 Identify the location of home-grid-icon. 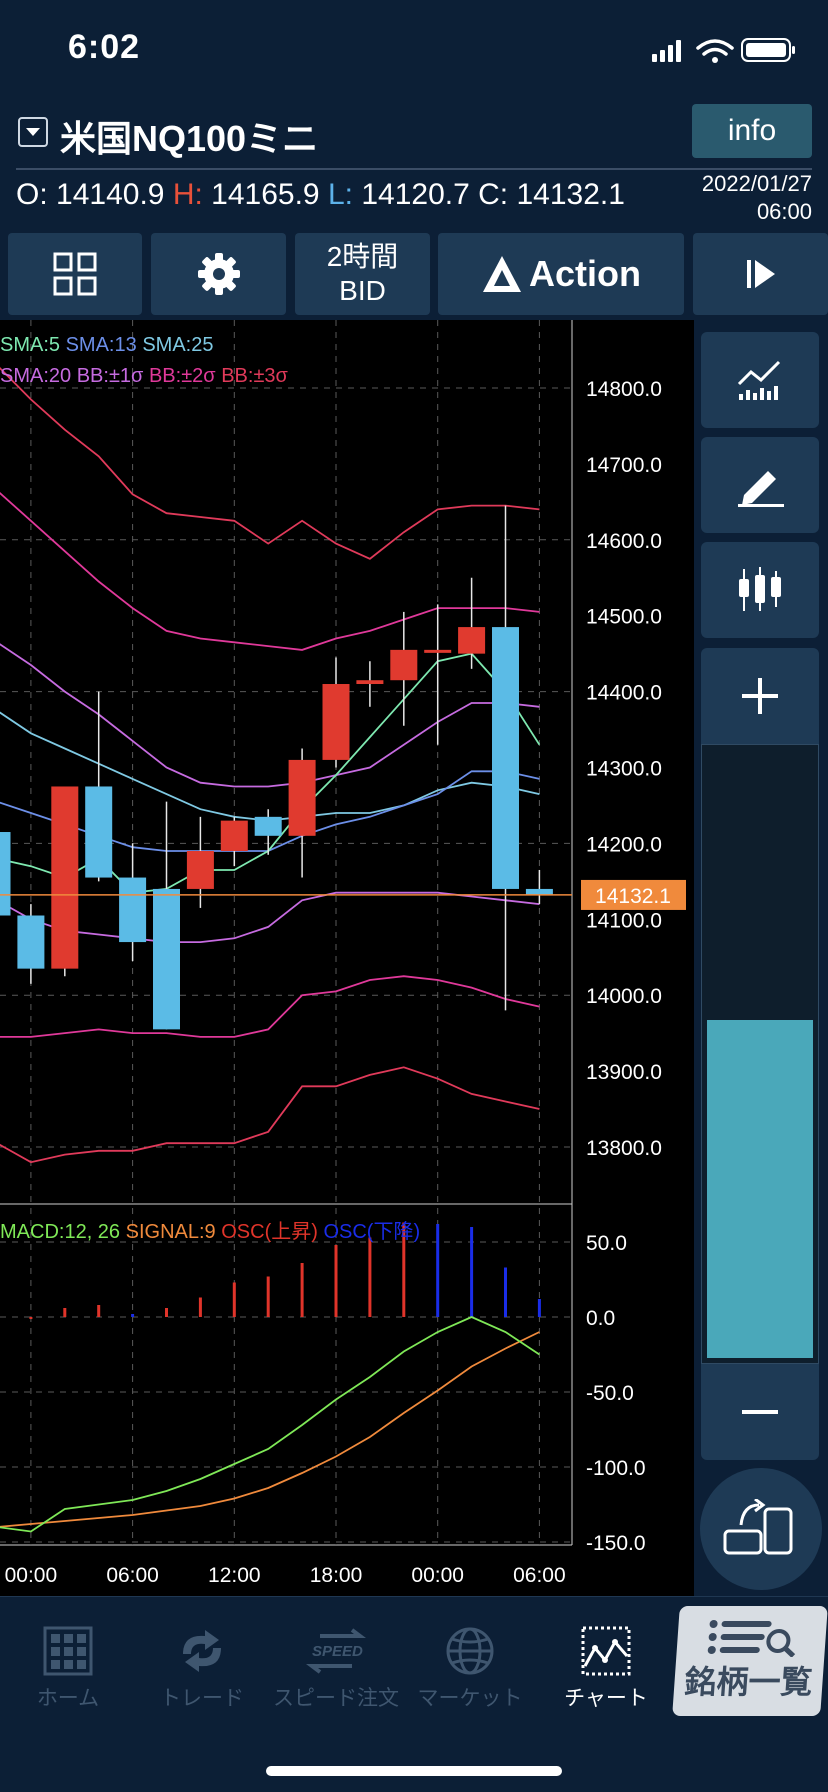
(68, 1651).